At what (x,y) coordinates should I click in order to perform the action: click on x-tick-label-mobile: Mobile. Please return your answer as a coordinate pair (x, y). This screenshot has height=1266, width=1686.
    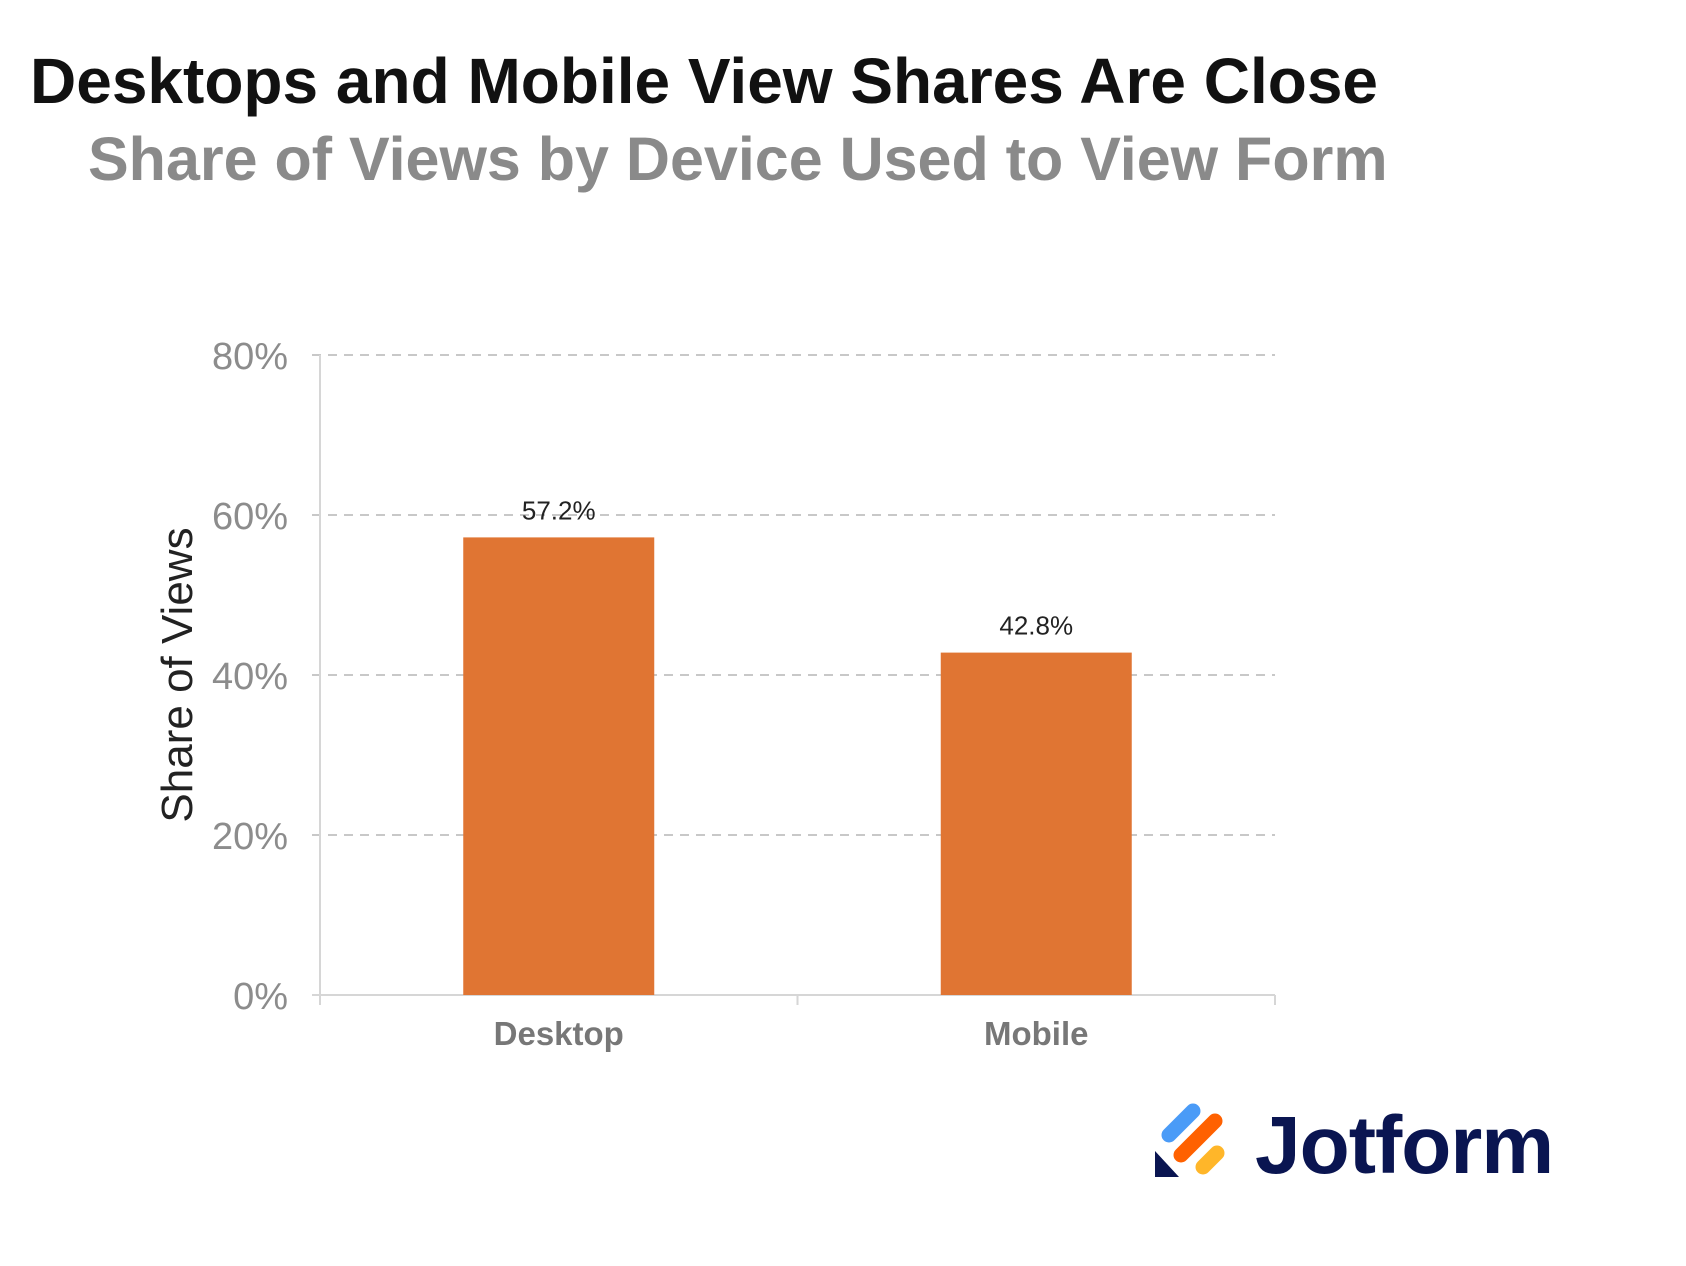
    Looking at the image, I should click on (1036, 1033).